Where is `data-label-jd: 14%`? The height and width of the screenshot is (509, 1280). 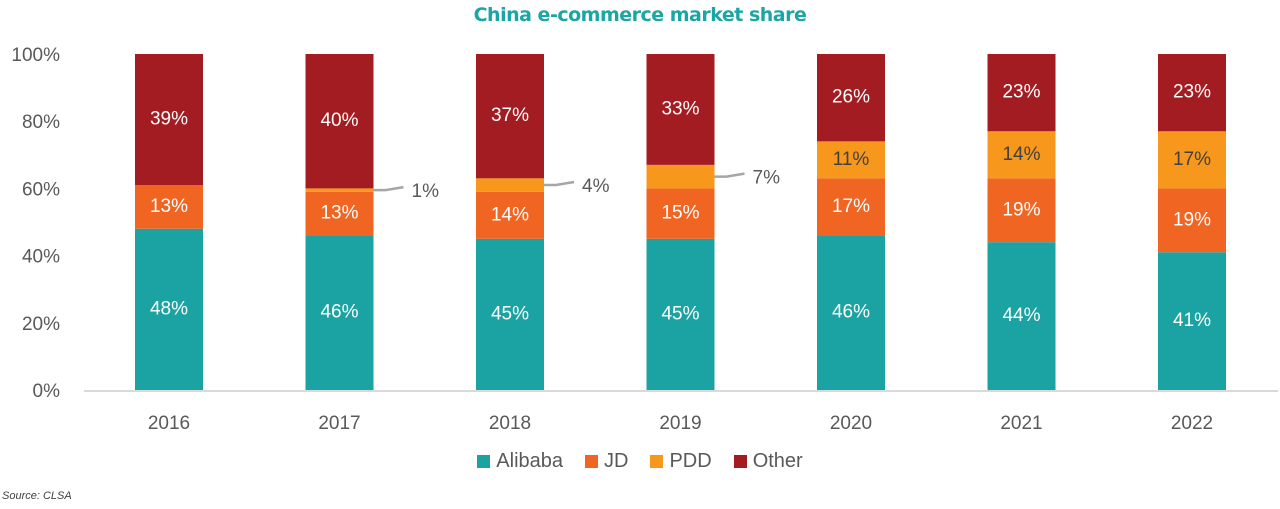
data-label-jd: 14% is located at coordinates (510, 214).